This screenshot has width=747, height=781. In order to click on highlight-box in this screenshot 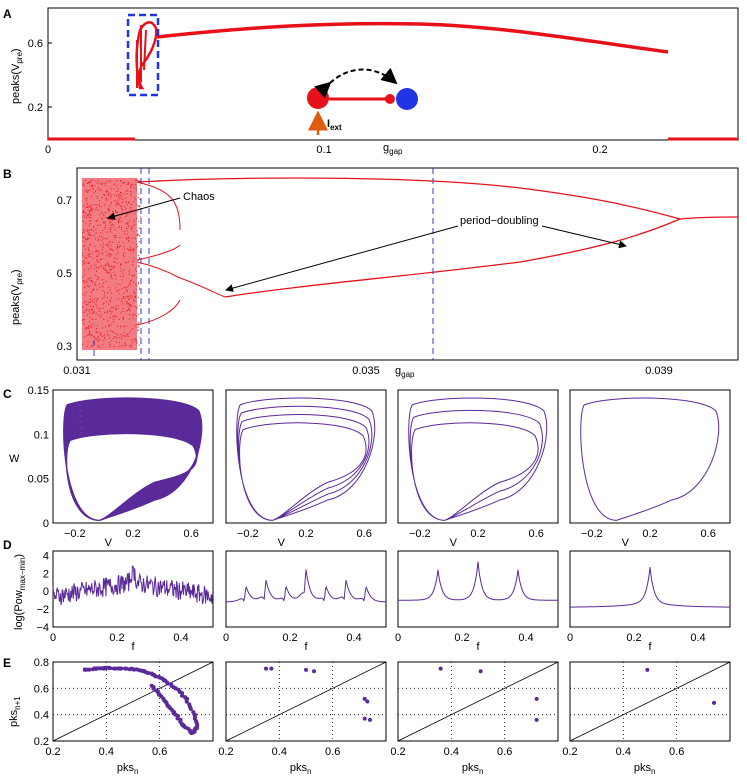, I will do `click(143, 55)`.